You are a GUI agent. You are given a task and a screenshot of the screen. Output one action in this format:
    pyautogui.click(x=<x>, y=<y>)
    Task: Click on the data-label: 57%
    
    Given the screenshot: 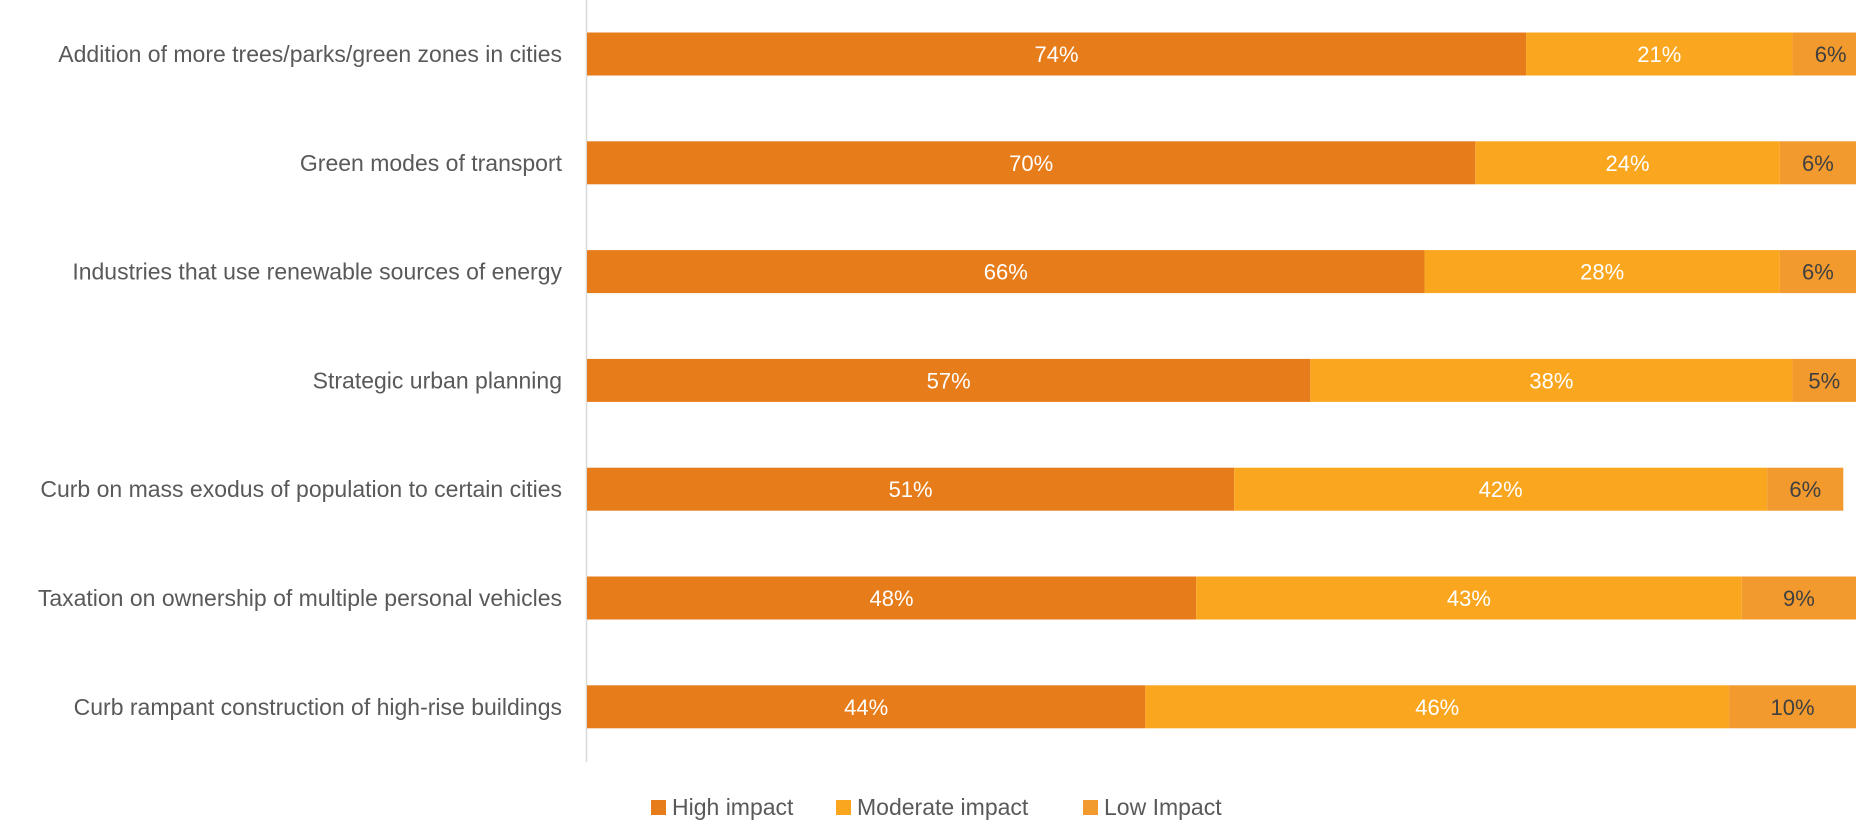 What is the action you would take?
    pyautogui.click(x=949, y=380)
    